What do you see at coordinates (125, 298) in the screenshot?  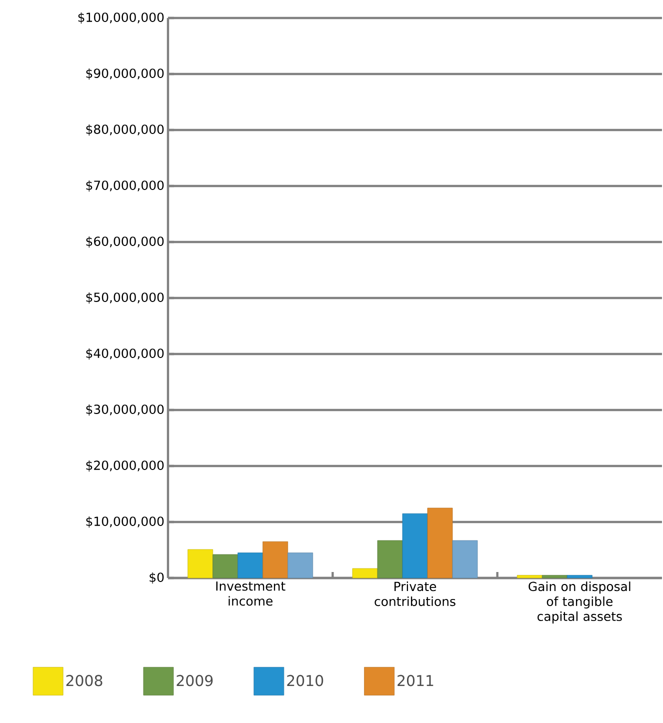 I see `y-tick-label: $50,000,000` at bounding box center [125, 298].